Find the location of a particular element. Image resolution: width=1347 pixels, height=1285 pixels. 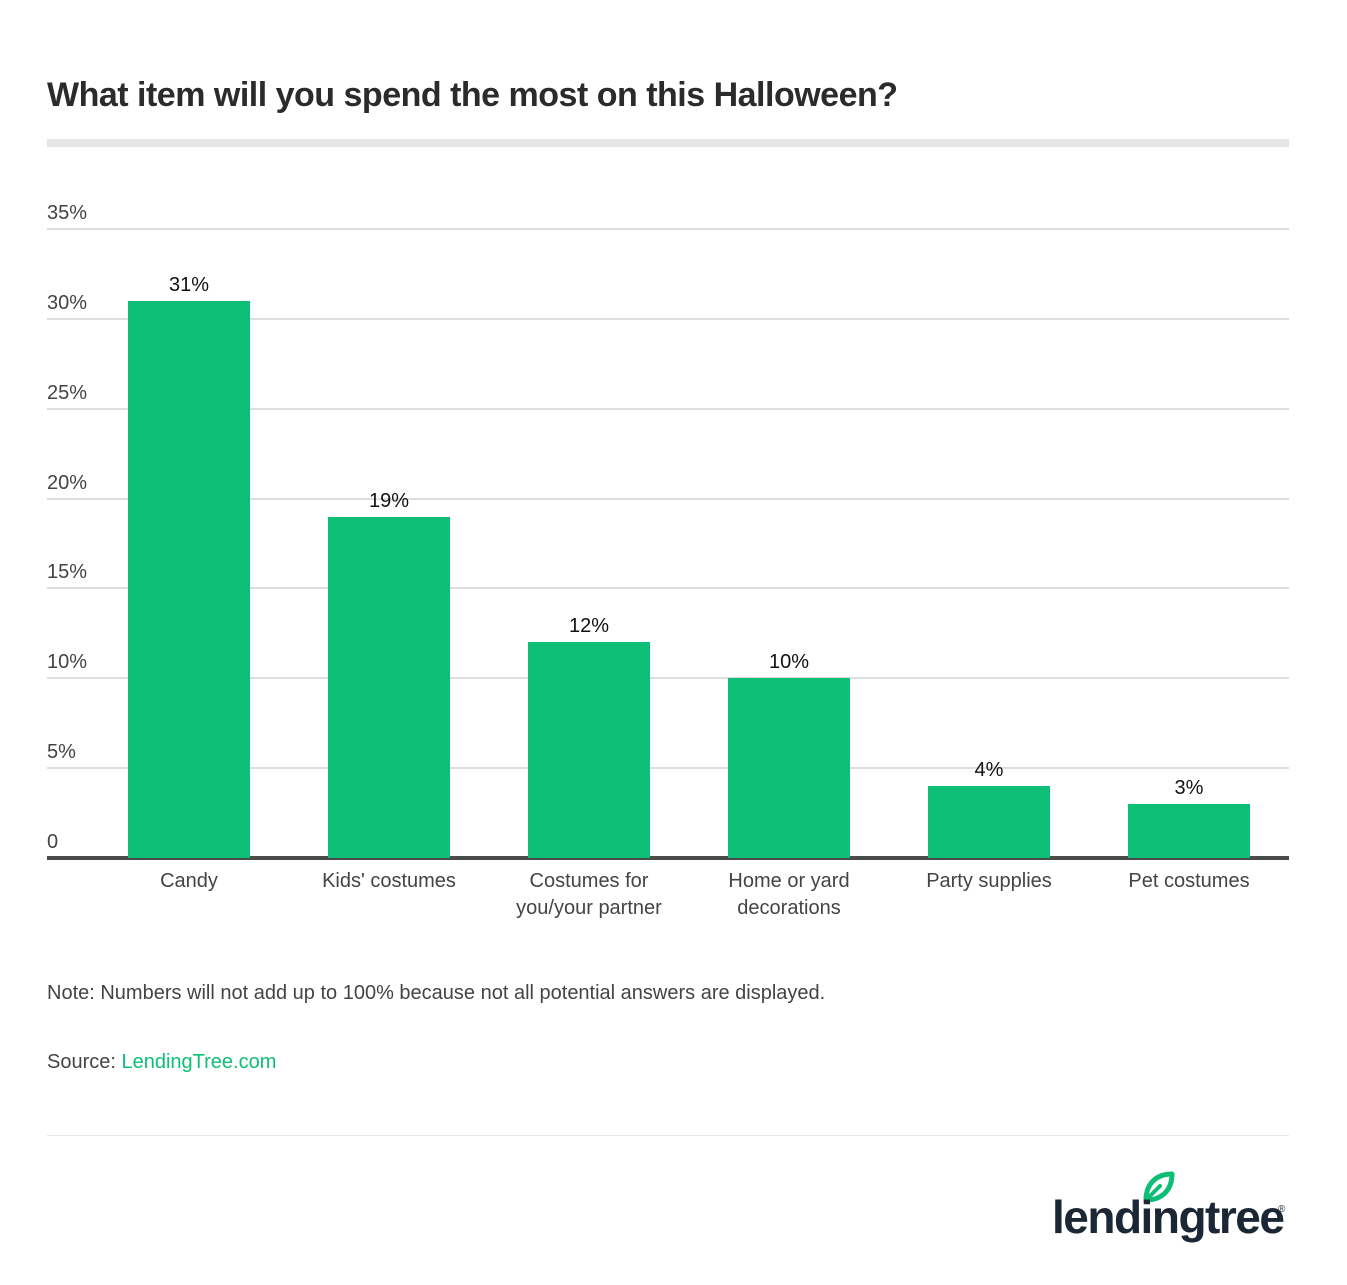

x-axis-category-label: Pet costumes is located at coordinates (1189, 881).